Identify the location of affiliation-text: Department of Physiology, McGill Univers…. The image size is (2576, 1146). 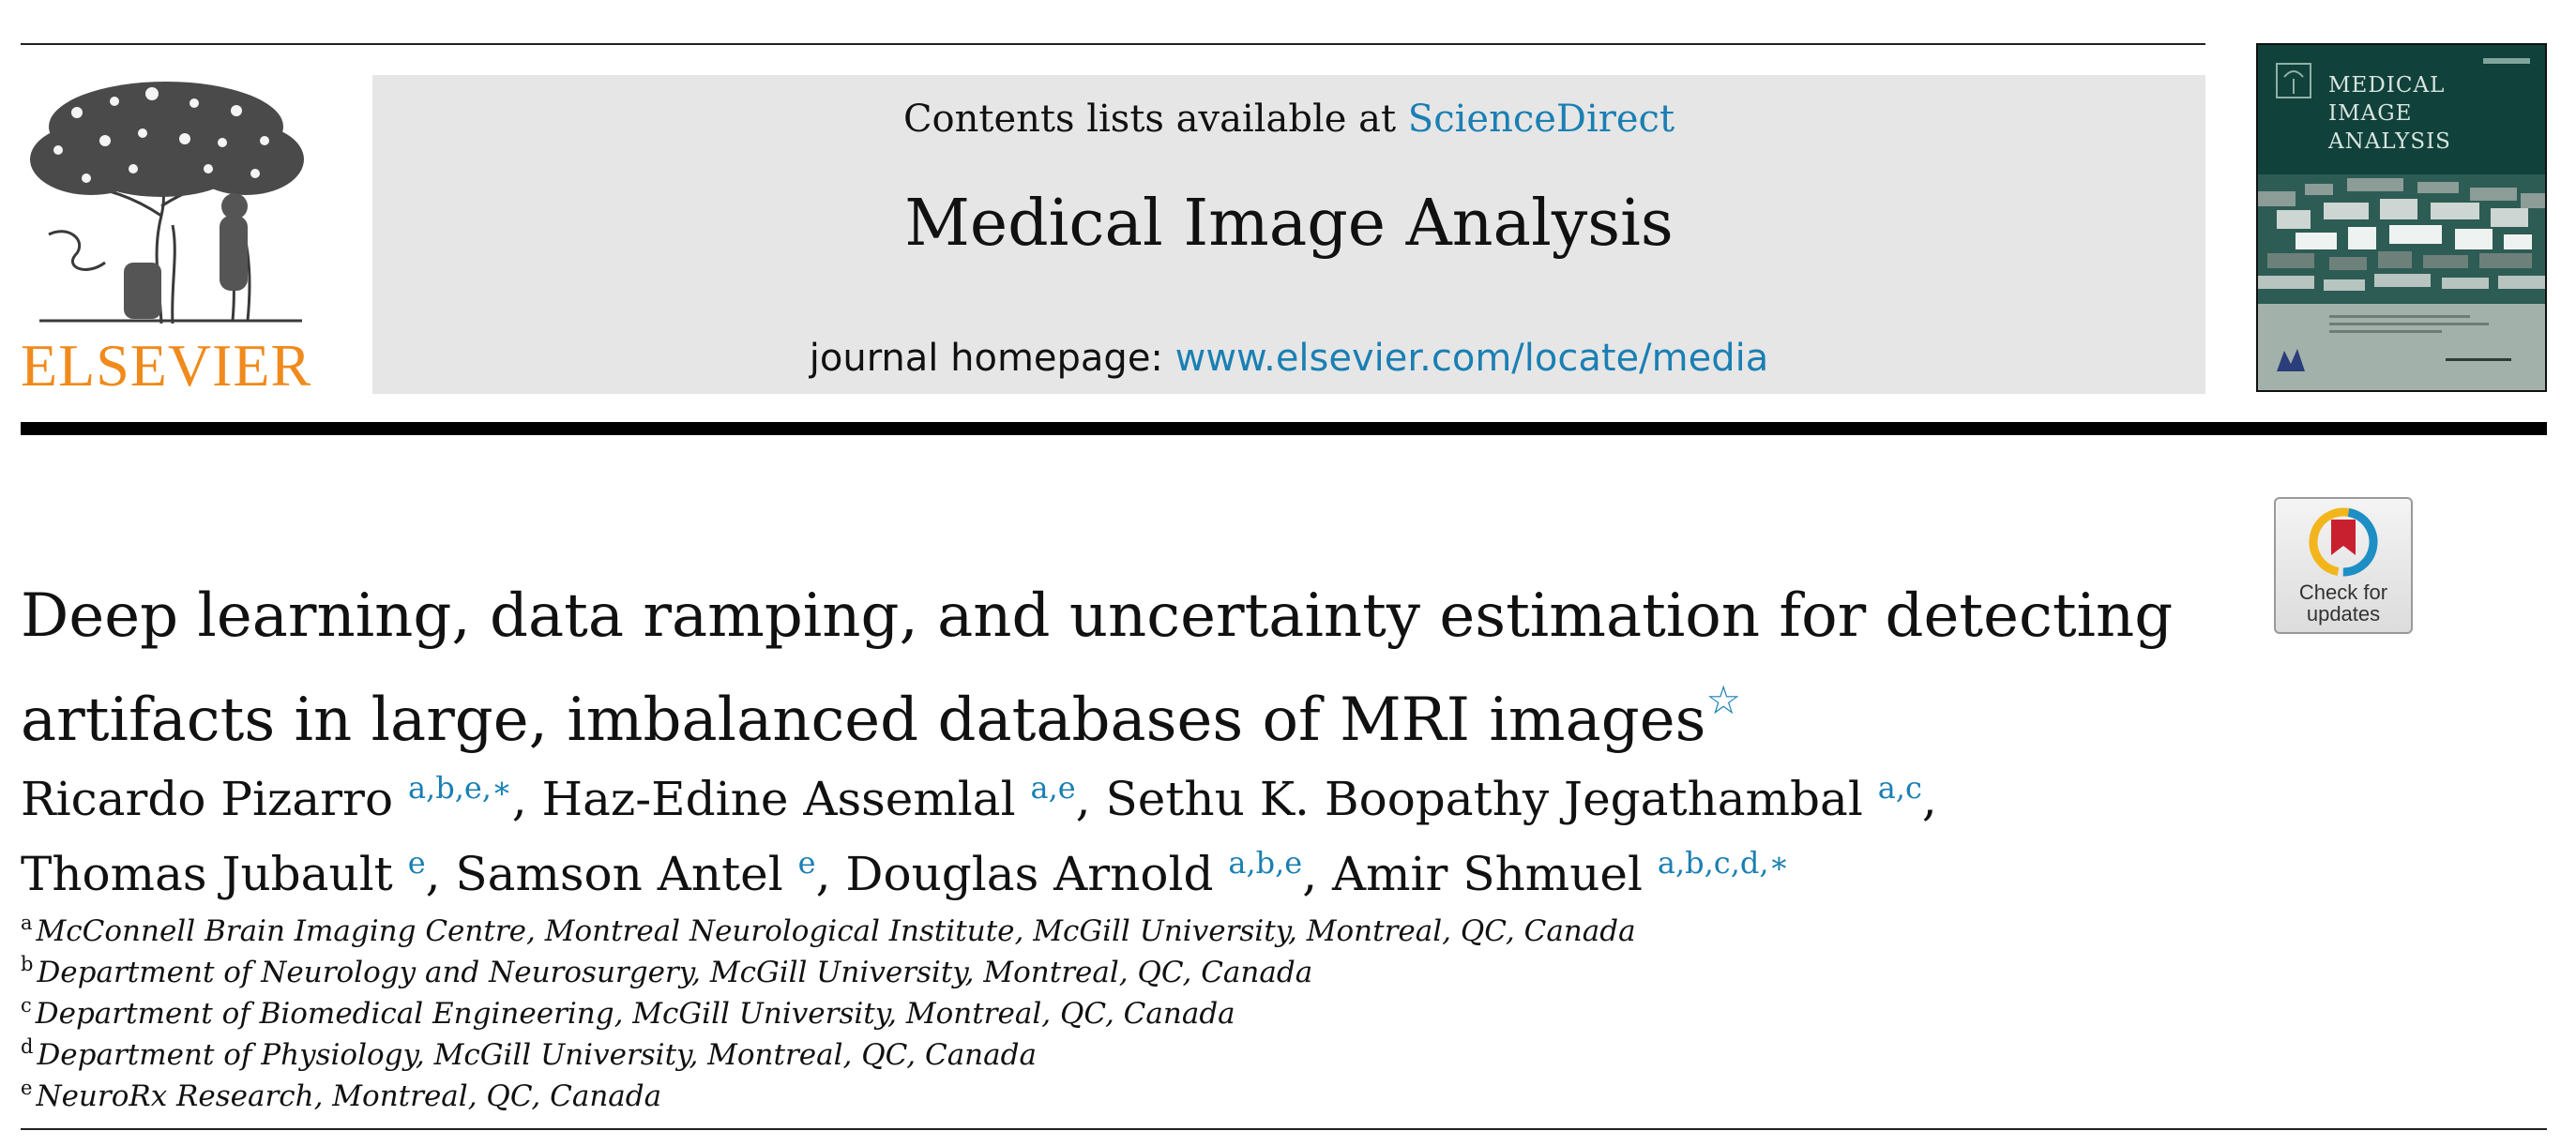
(537, 1055).